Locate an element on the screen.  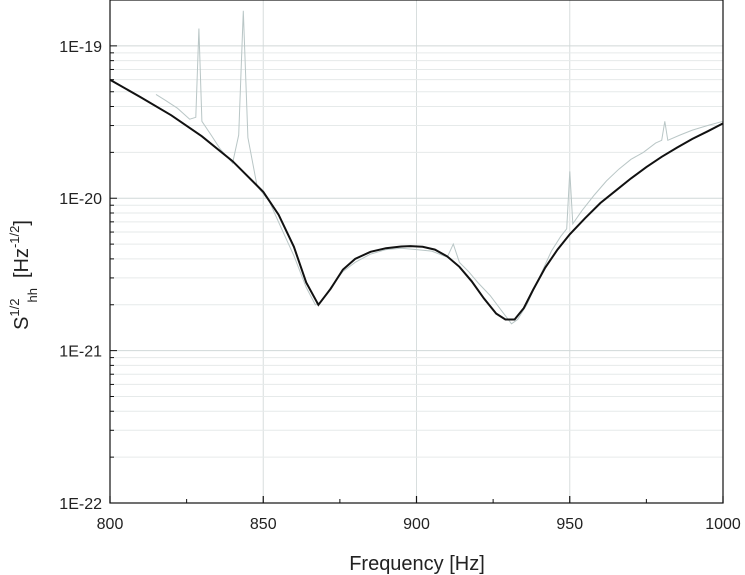
x-axis-title: Frequency [Hz] is located at coordinates (417, 564).